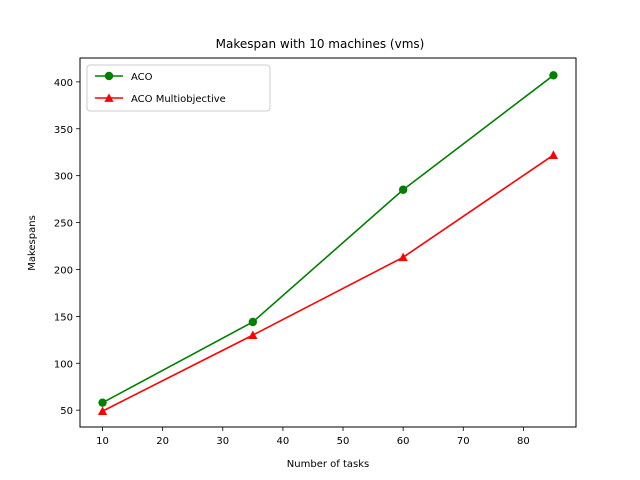 This screenshot has width=640, height=480. I want to click on legend-label-aco-multiobjective: ACO Multiobjective, so click(178, 99).